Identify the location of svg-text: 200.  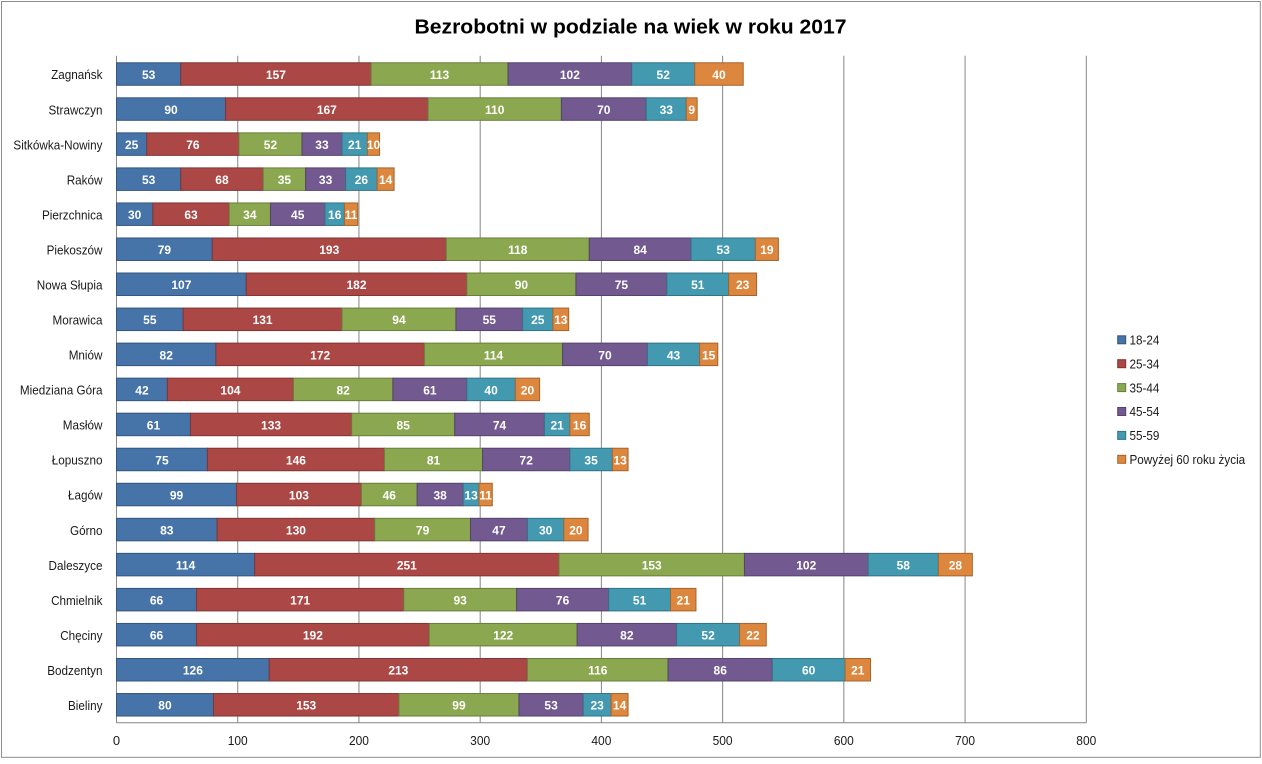
(359, 740).